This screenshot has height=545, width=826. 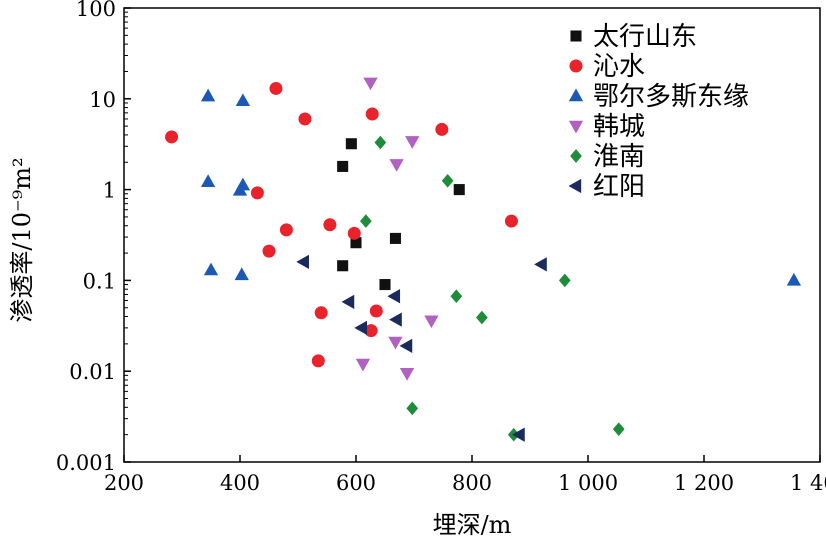 What do you see at coordinates (109, 191) in the screenshot?
I see `y-tick-label: 1` at bounding box center [109, 191].